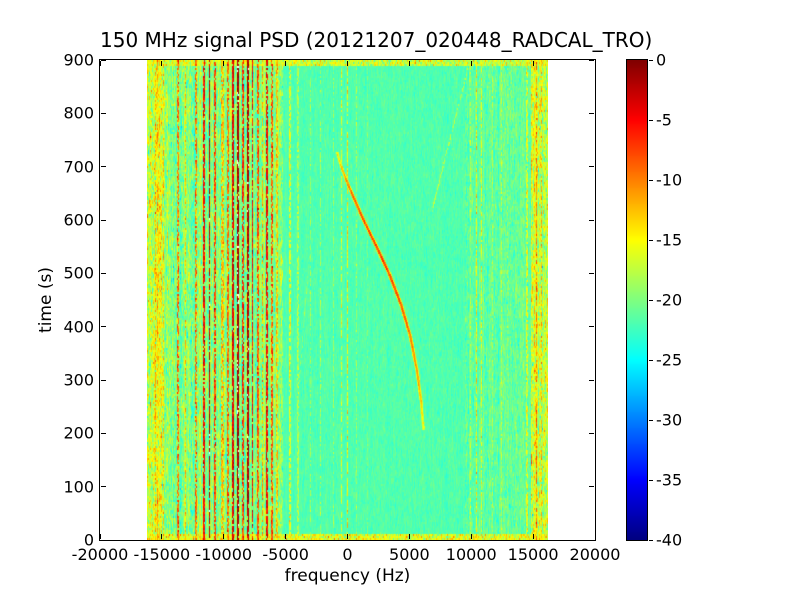 This screenshot has height=600, width=800. What do you see at coordinates (471, 554) in the screenshot?
I see `x-tick-label: 10000` at bounding box center [471, 554].